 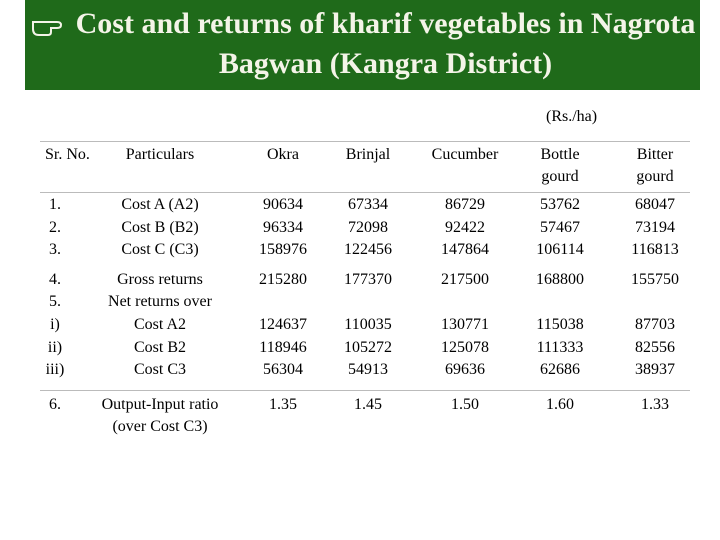 What do you see at coordinates (560, 324) in the screenshot?
I see `value: 115038` at bounding box center [560, 324].